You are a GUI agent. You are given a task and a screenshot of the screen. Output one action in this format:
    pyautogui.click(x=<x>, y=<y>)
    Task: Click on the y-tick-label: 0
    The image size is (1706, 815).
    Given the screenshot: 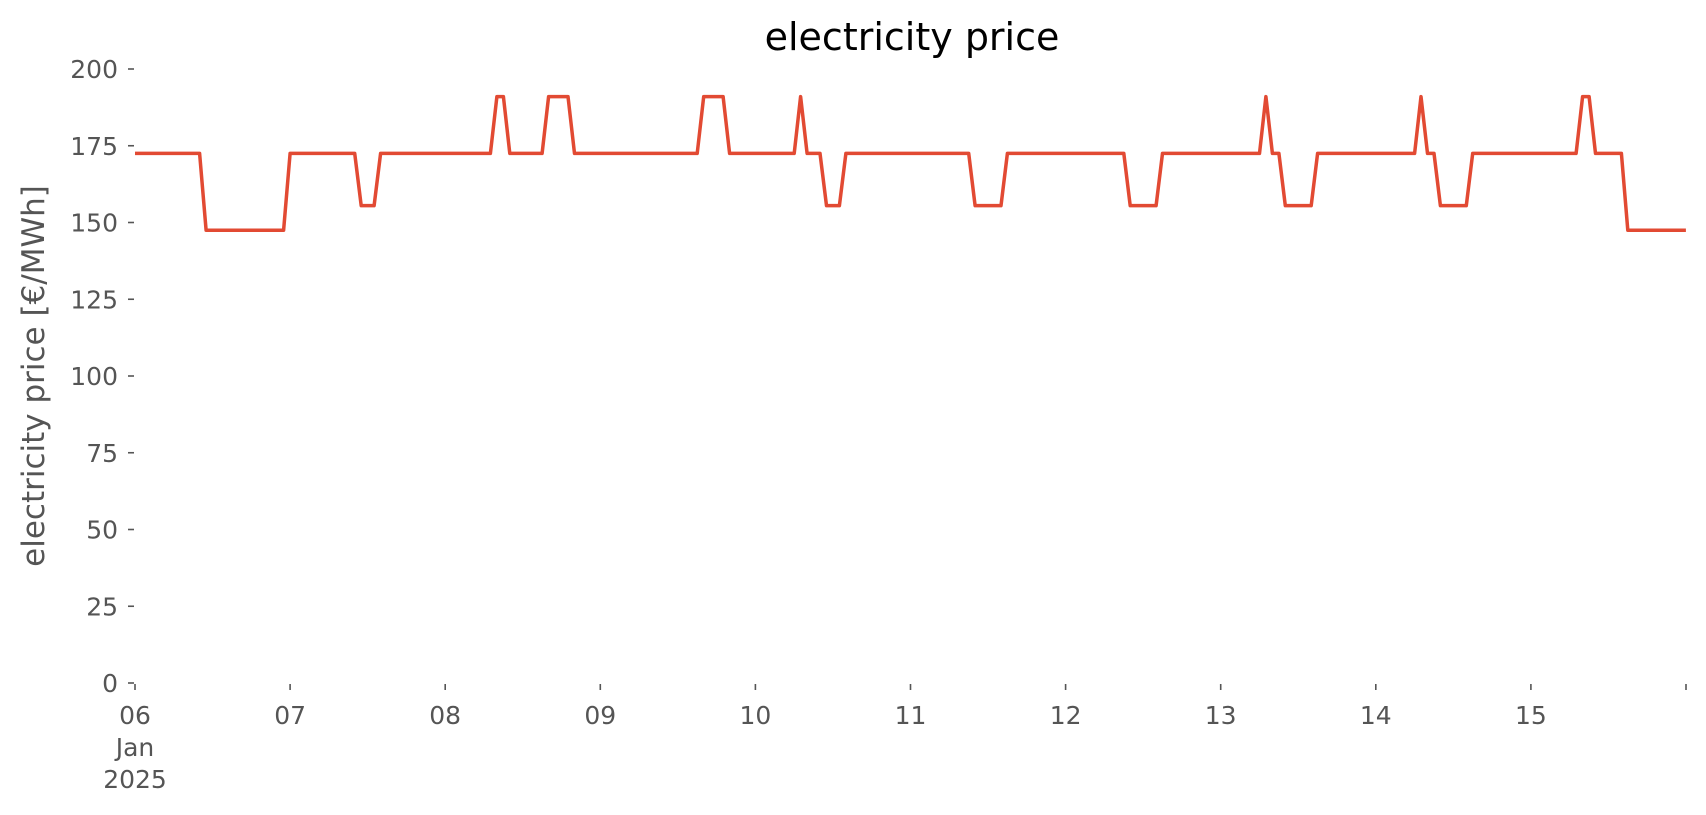 What is the action you would take?
    pyautogui.click(x=110, y=683)
    